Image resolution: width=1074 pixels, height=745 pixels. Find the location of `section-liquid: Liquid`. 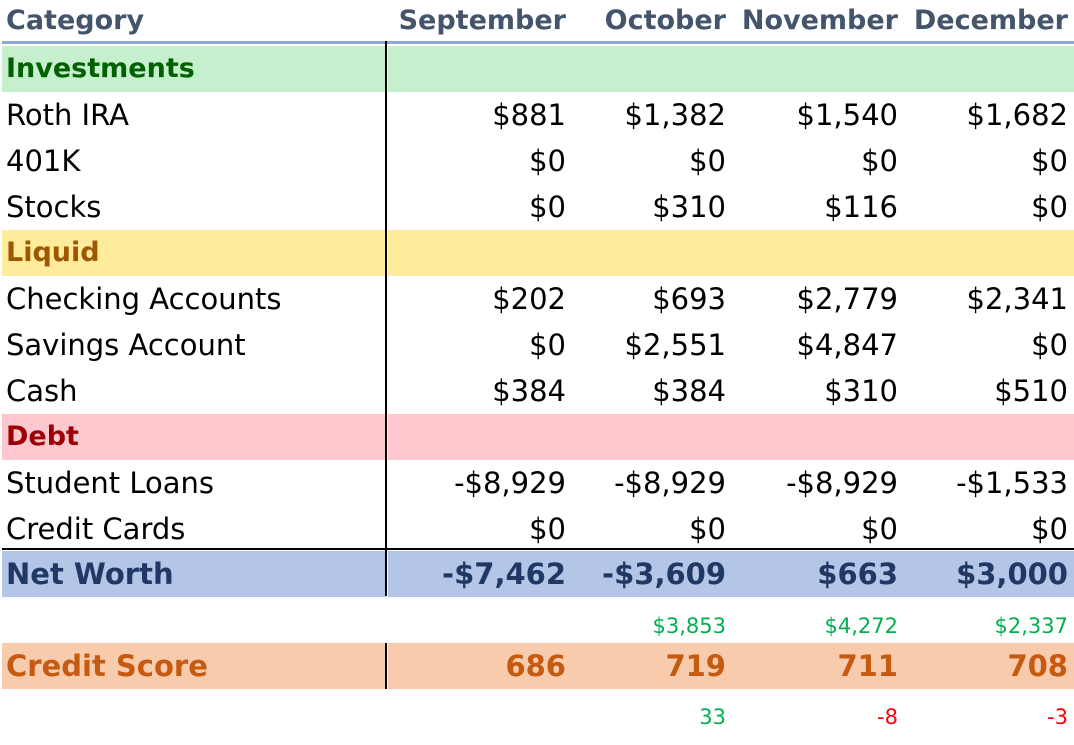

section-liquid: Liquid is located at coordinates (537, 253).